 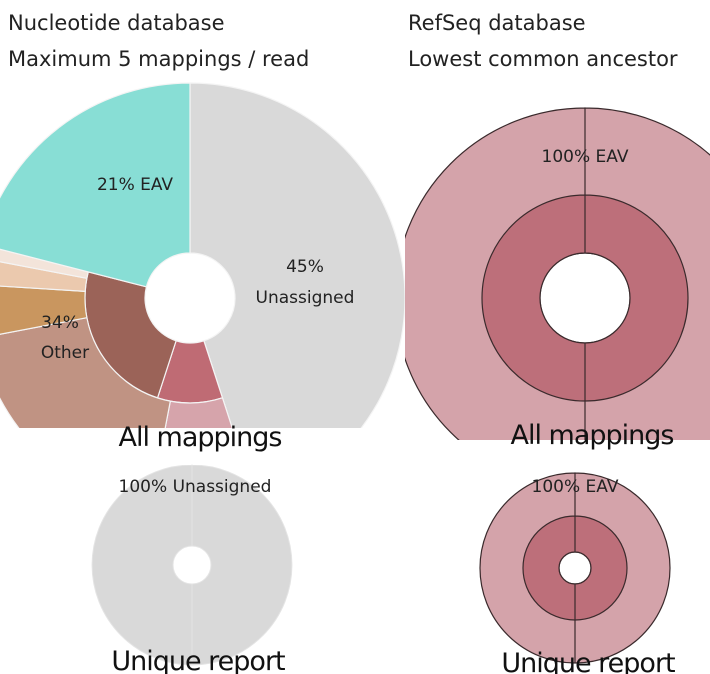 I want to click on value-label: 45%, so click(x=305, y=267).